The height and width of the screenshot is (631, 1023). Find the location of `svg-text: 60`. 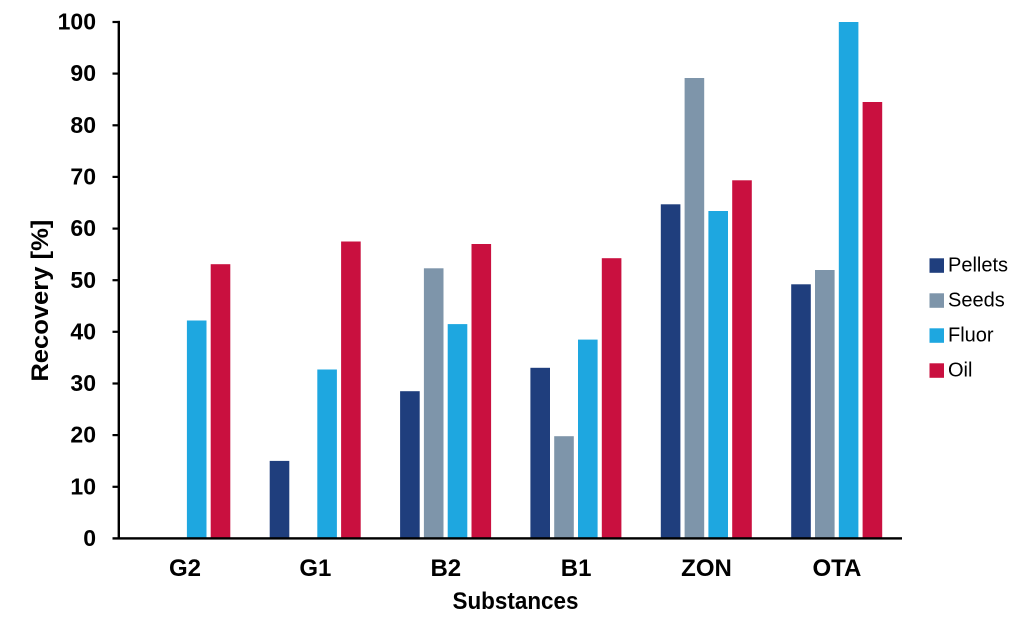

svg-text: 60 is located at coordinates (83, 228).